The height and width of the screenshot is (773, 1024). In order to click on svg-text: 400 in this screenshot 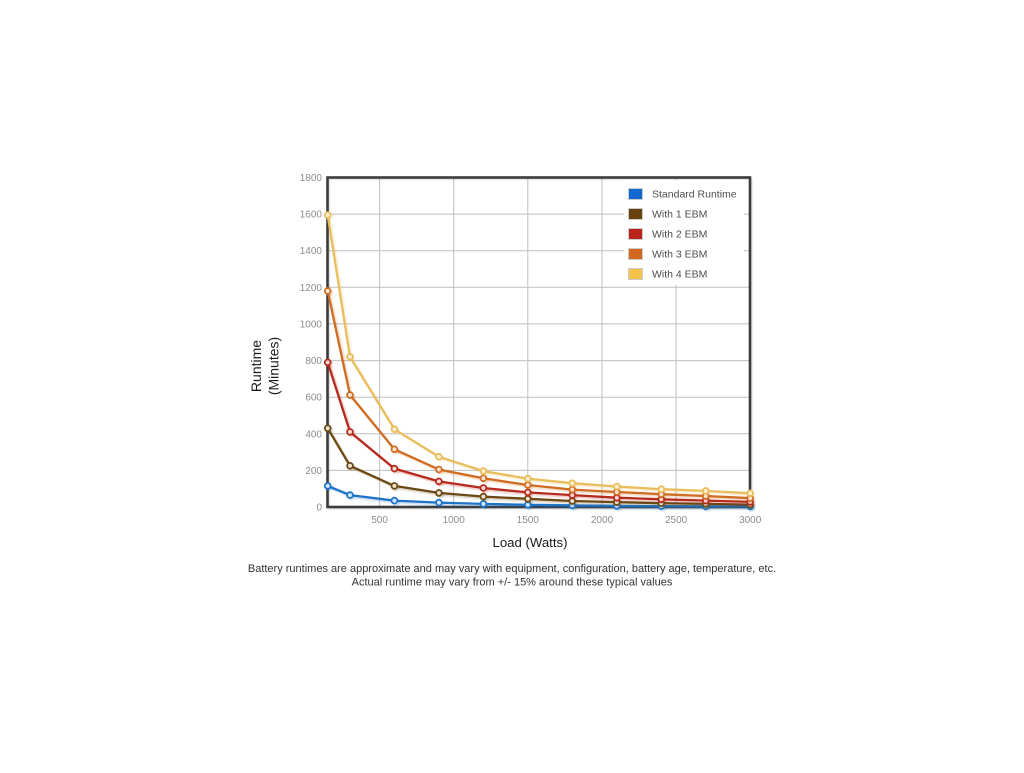, I will do `click(313, 434)`.